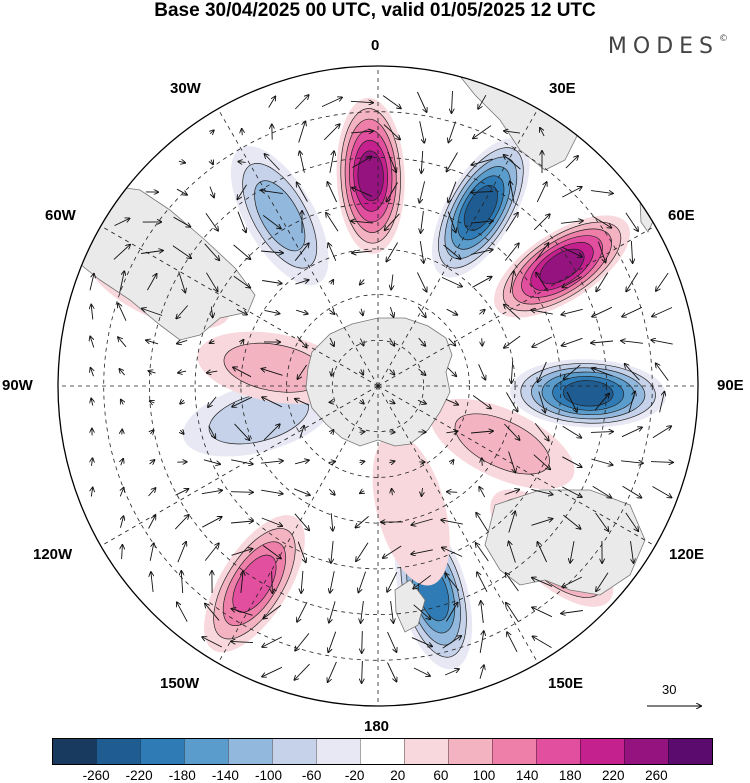  What do you see at coordinates (681, 215) in the screenshot?
I see `lon-label-60e: 60E` at bounding box center [681, 215].